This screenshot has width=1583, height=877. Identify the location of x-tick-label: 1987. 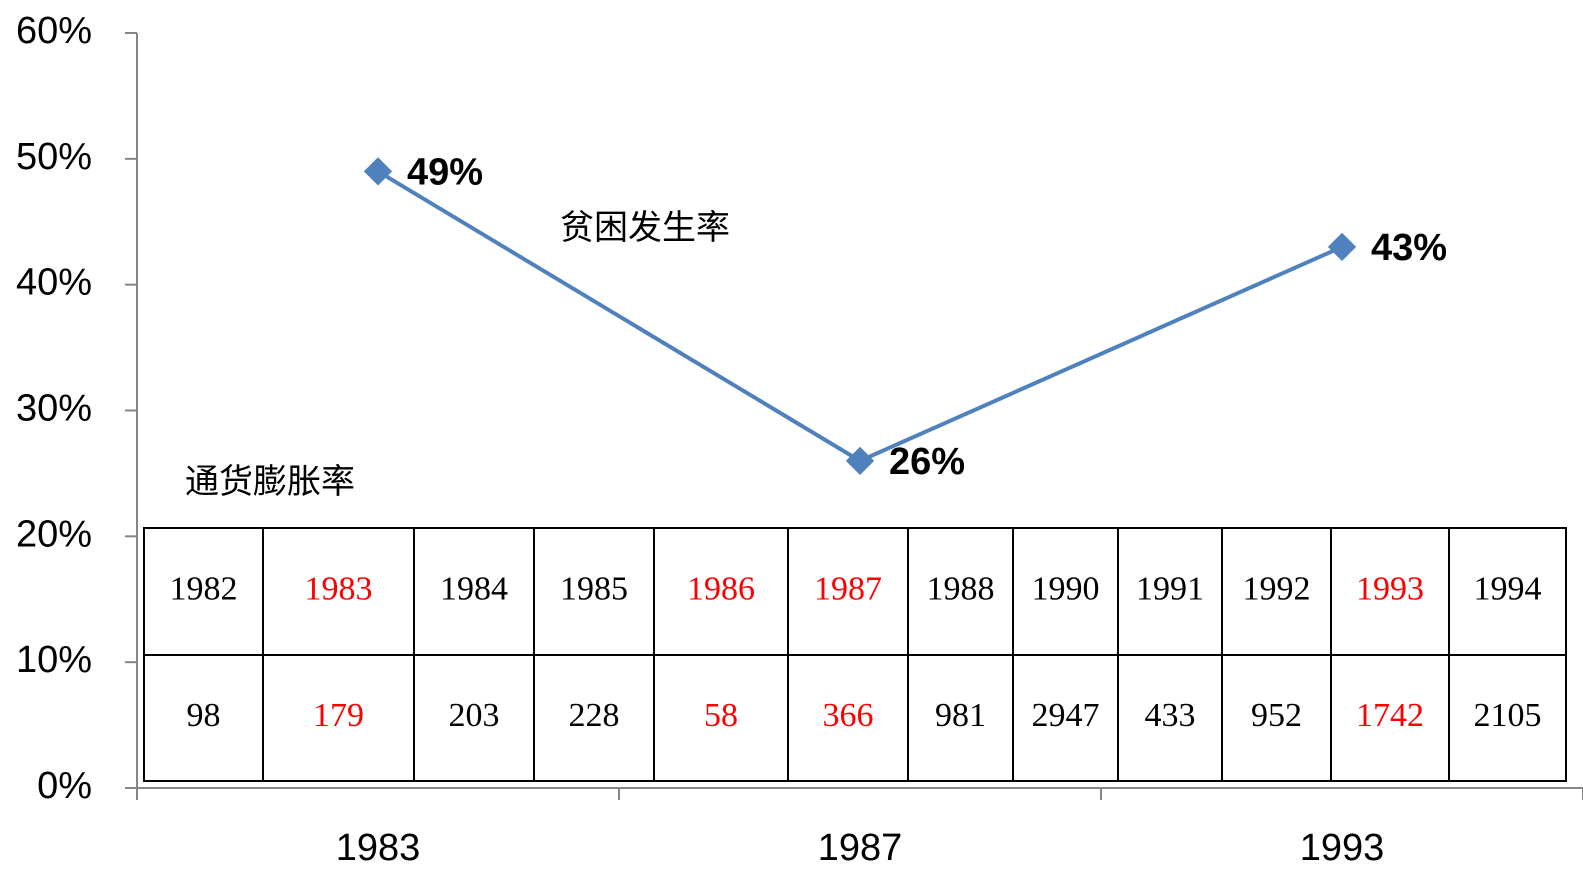
(860, 848).